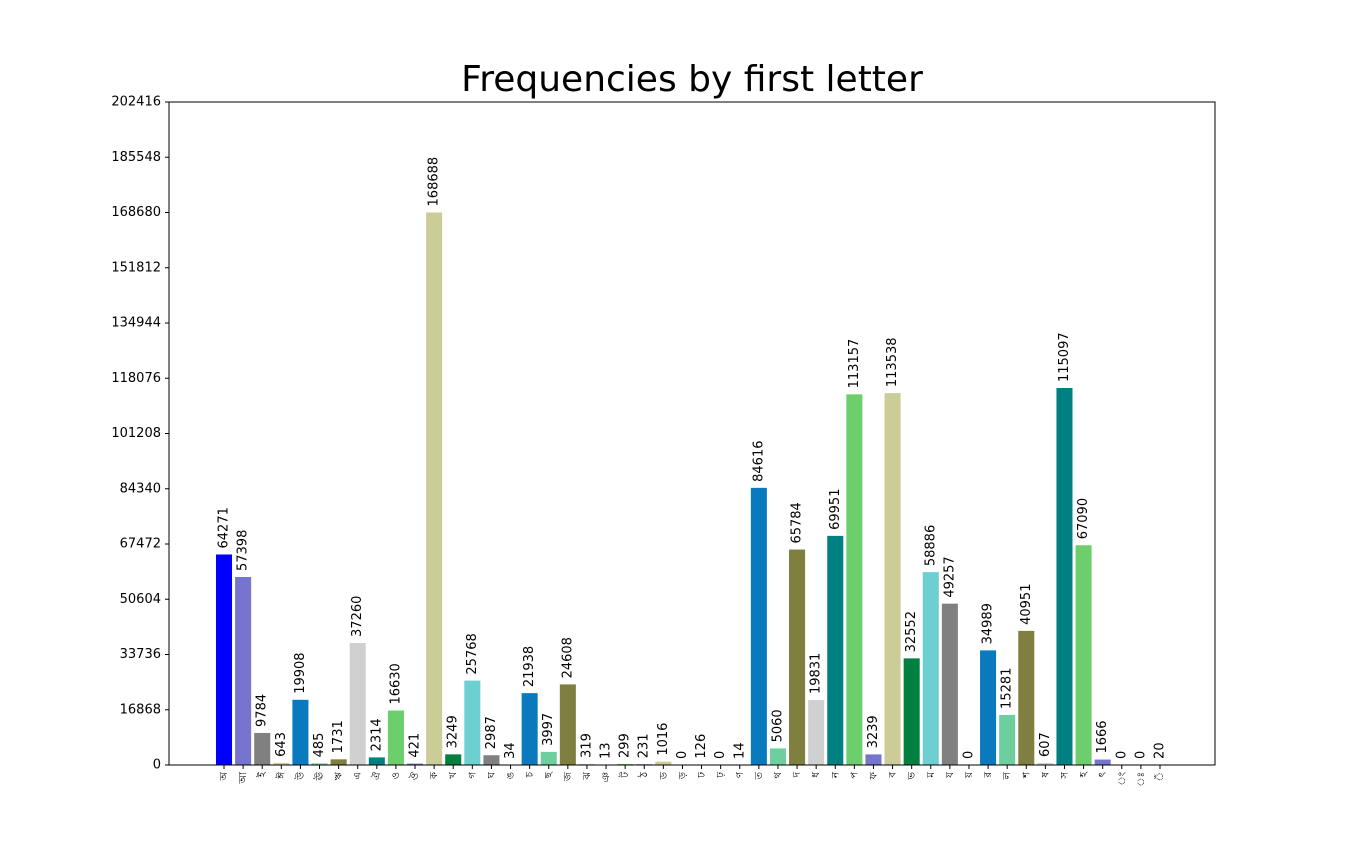 The width and height of the screenshot is (1350, 850). Describe the element at coordinates (721, 774) in the screenshot. I see `x-tick-label: ঢ়` at that location.